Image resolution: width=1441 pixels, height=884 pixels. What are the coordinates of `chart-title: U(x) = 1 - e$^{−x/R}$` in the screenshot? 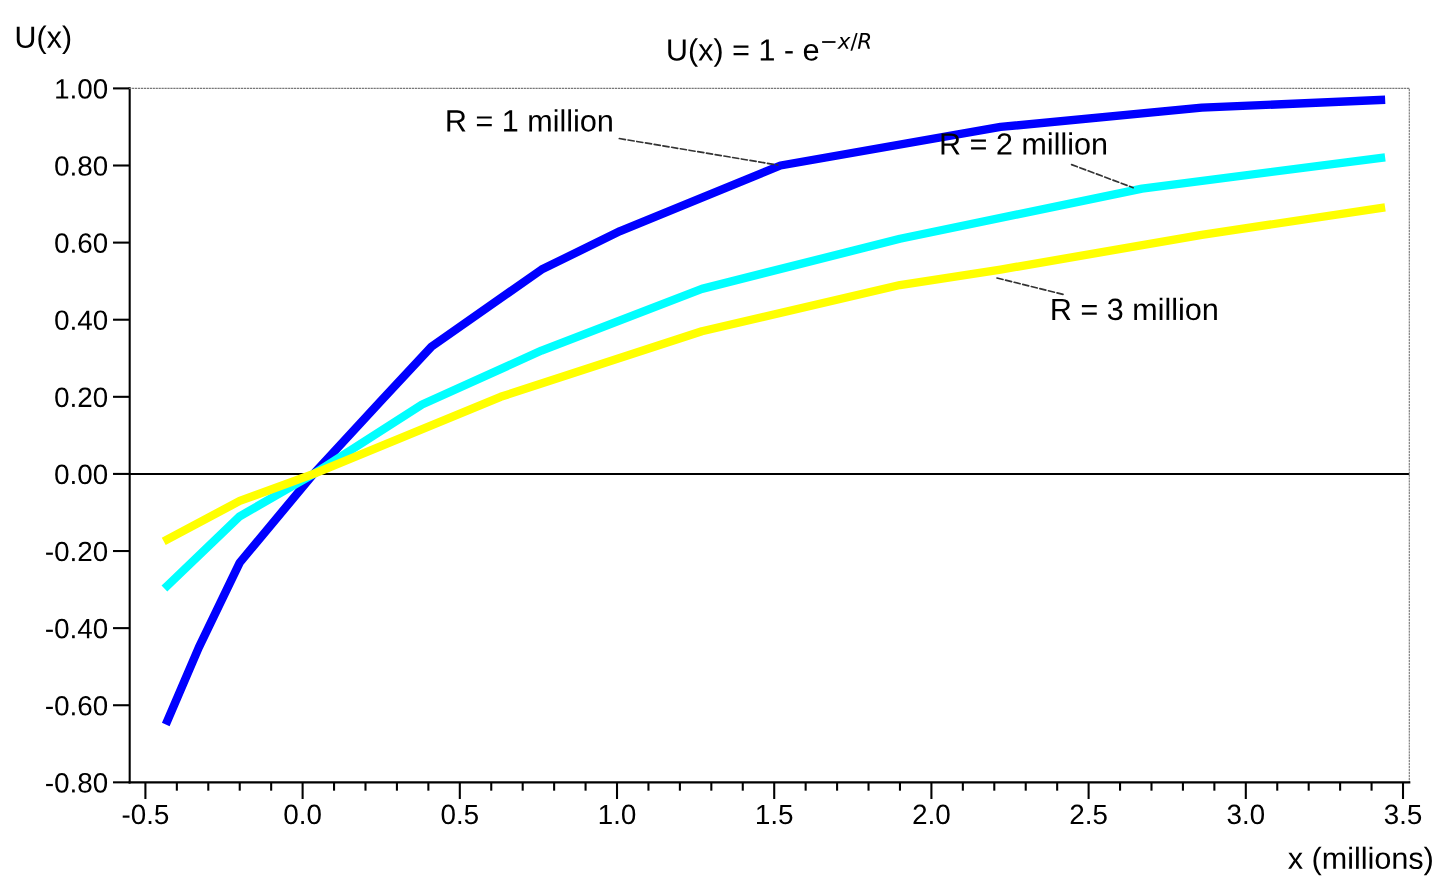 It's located at (769, 50).